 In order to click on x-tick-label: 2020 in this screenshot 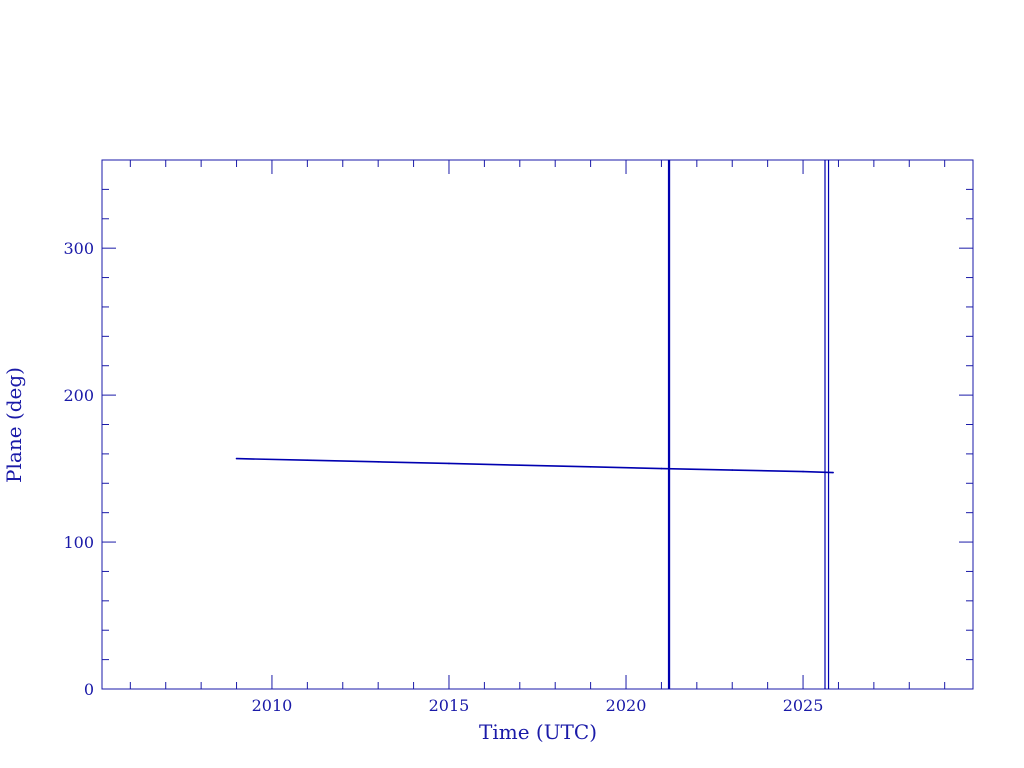, I will do `click(626, 705)`.